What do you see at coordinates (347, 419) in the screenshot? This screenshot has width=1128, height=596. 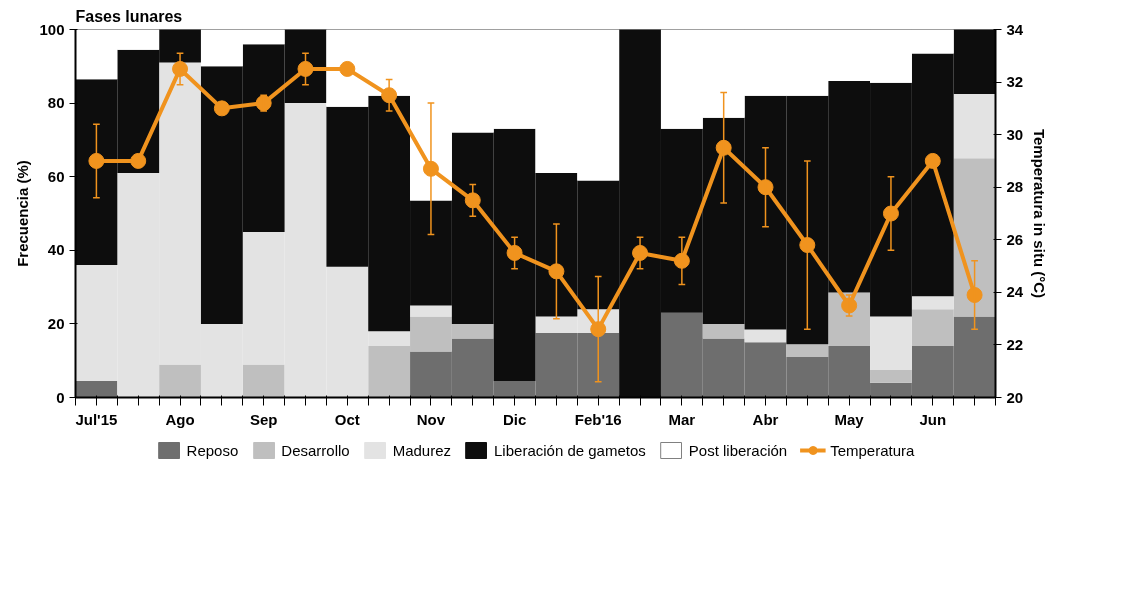 I see `x-tick-label: Oct` at bounding box center [347, 419].